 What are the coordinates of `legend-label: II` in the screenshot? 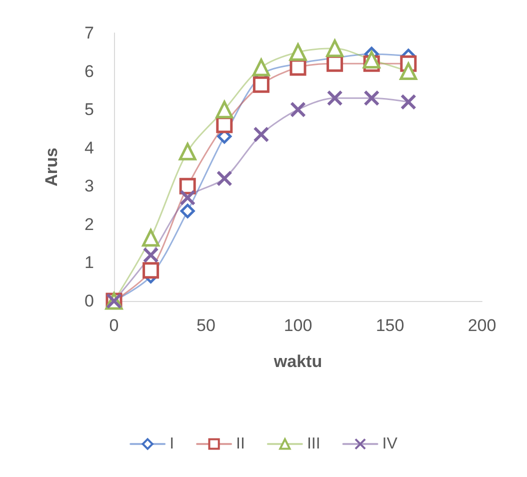 It's located at (240, 444).